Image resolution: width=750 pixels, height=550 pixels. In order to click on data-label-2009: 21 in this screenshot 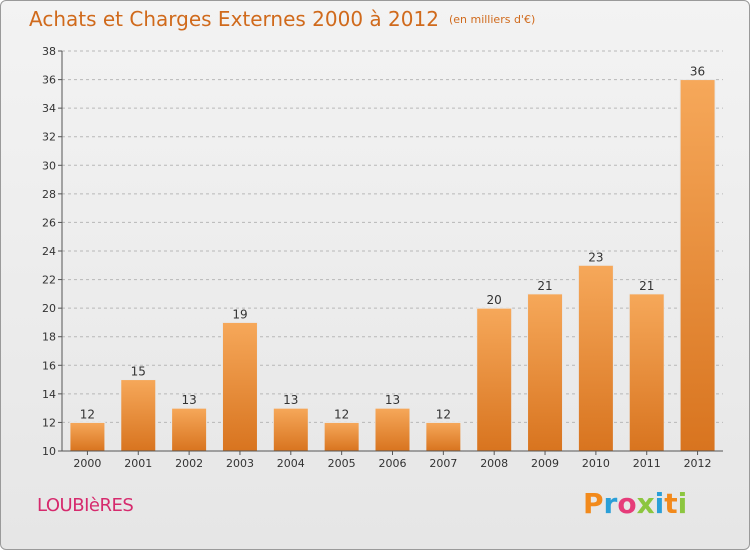, I will do `click(544, 286)`.